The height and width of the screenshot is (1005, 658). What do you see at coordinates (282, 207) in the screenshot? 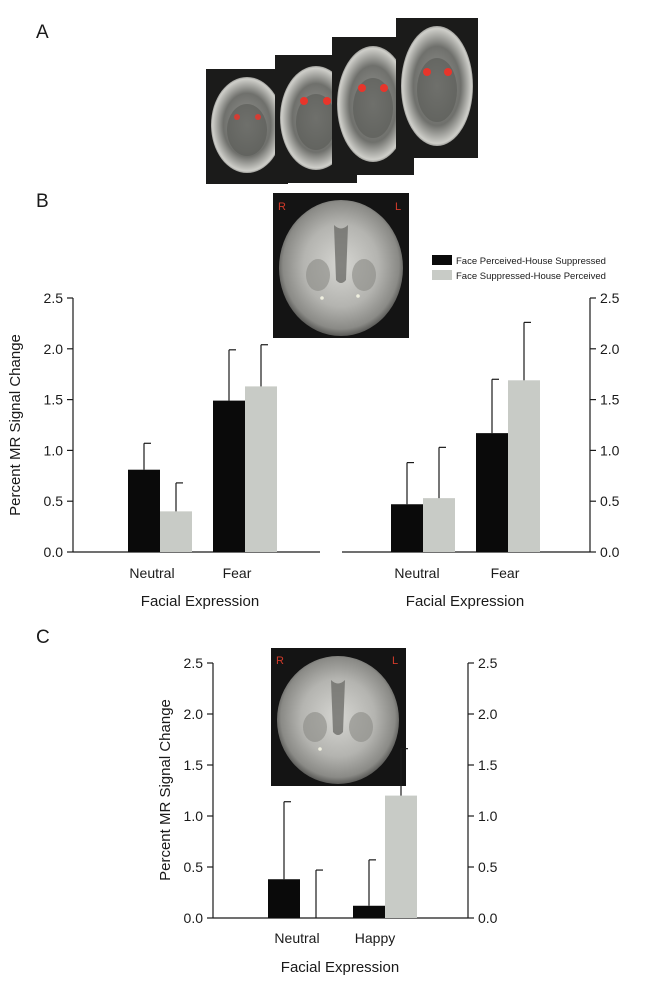
I see `brain-label-right-b: R` at bounding box center [282, 207].